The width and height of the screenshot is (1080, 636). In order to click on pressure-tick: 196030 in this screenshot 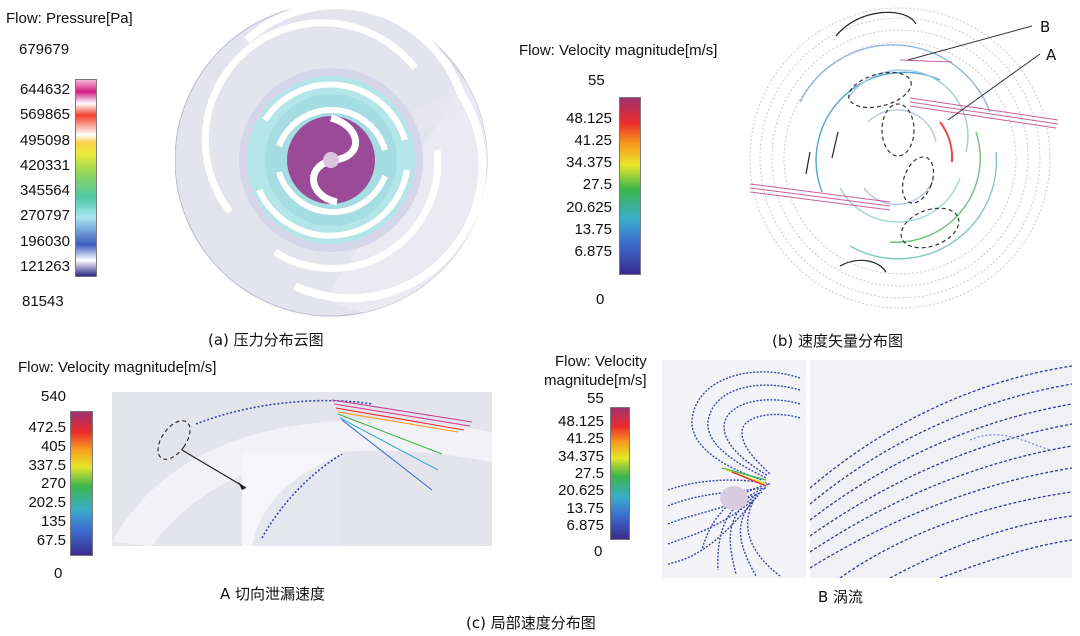, I will do `click(44, 241)`.